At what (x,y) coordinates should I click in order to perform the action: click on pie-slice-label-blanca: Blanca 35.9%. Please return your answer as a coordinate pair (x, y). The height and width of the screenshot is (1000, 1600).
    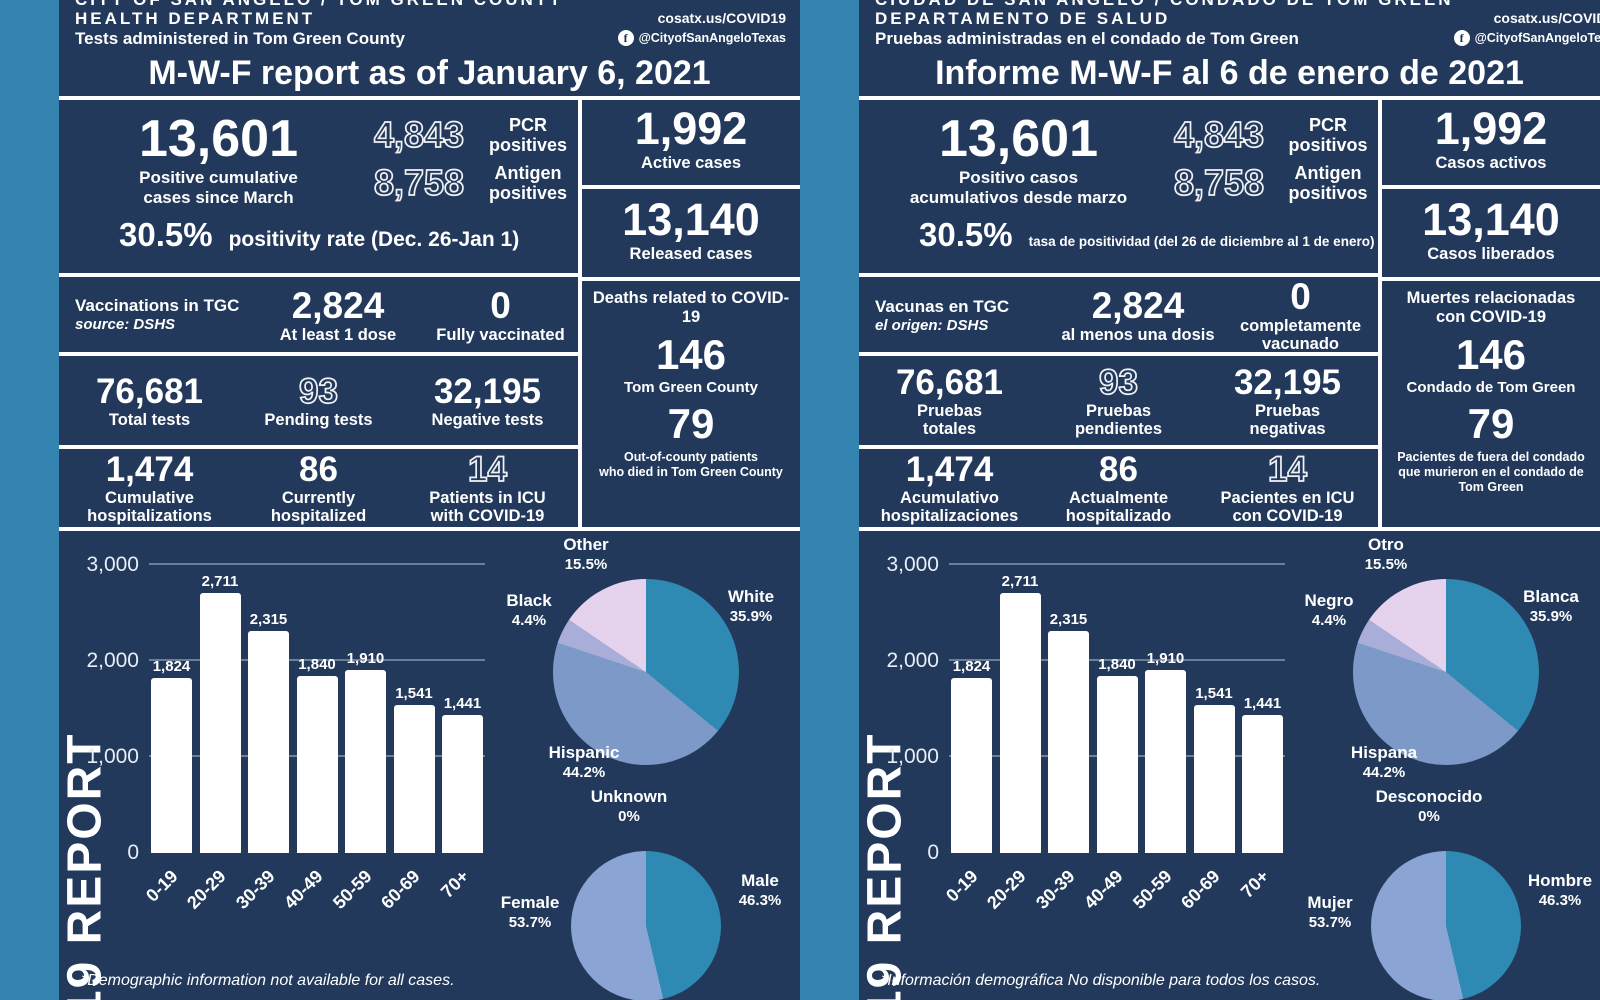
    Looking at the image, I should click on (1551, 606).